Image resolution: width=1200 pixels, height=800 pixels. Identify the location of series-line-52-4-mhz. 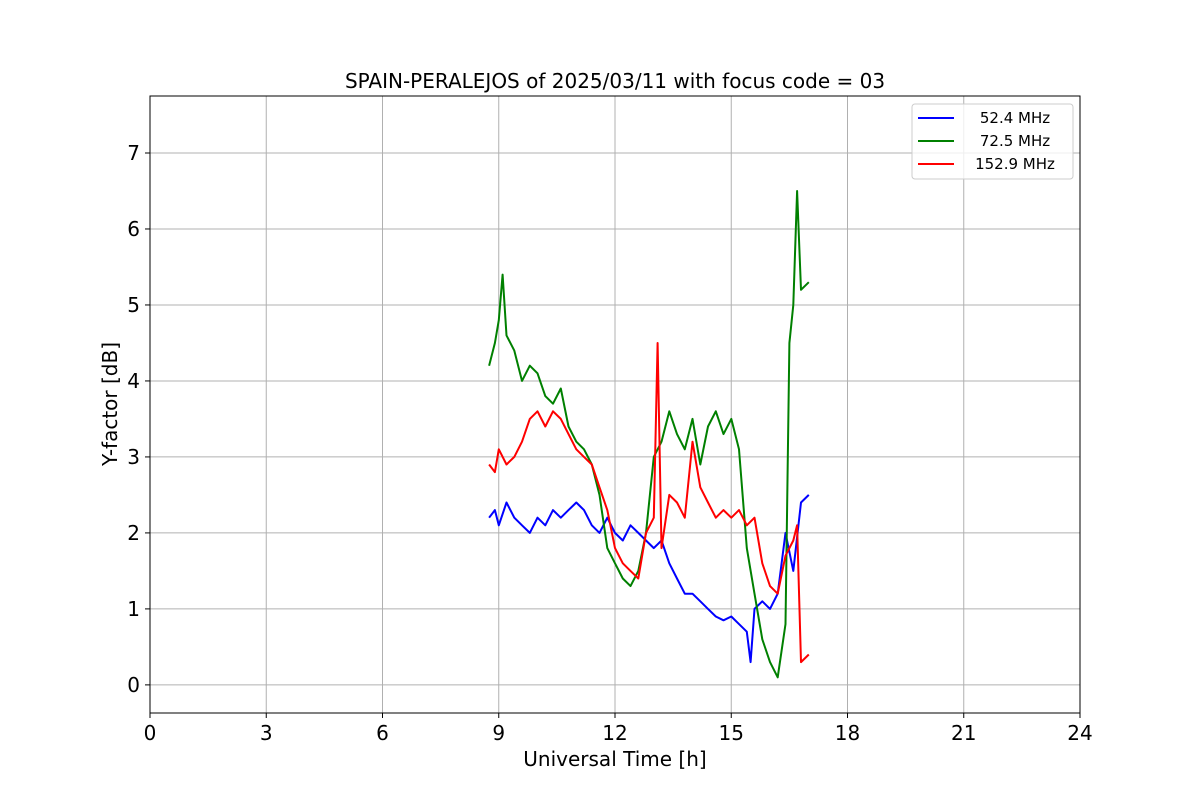
(649, 579).